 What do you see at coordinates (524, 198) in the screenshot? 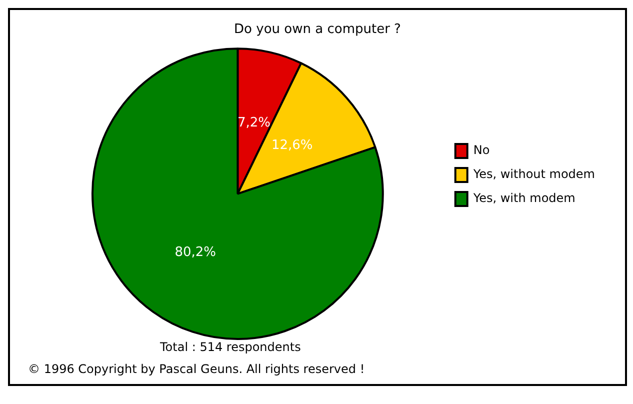
I see `legend-label: Yes, with modem` at bounding box center [524, 198].